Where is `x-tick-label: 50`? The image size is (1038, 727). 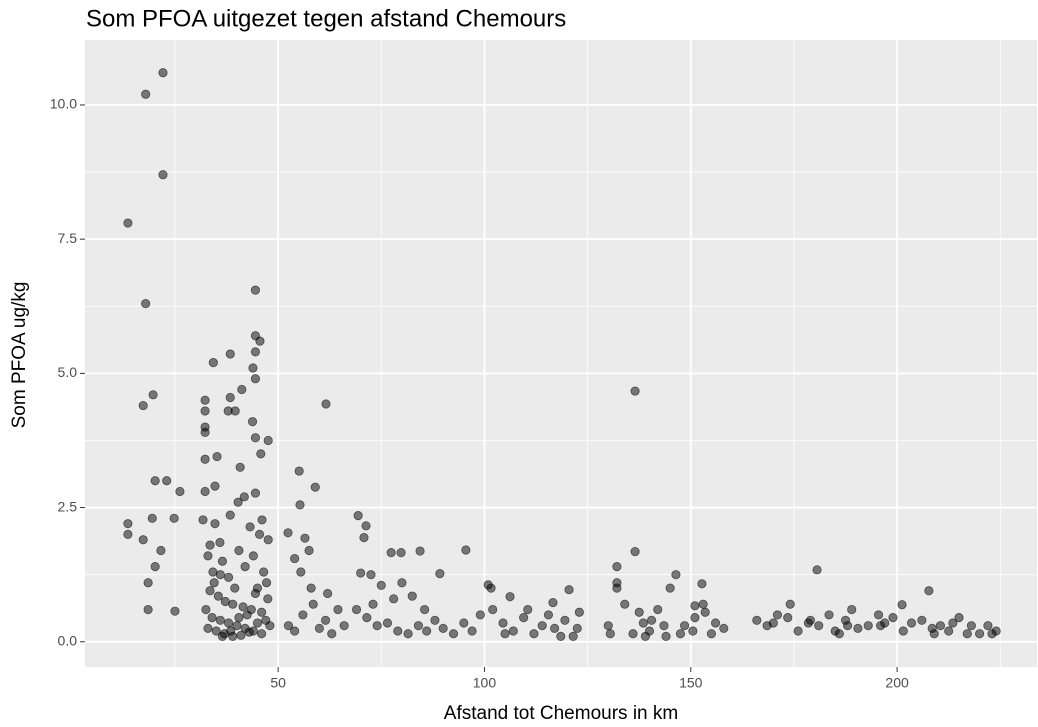 x-tick-label: 50 is located at coordinates (278, 683).